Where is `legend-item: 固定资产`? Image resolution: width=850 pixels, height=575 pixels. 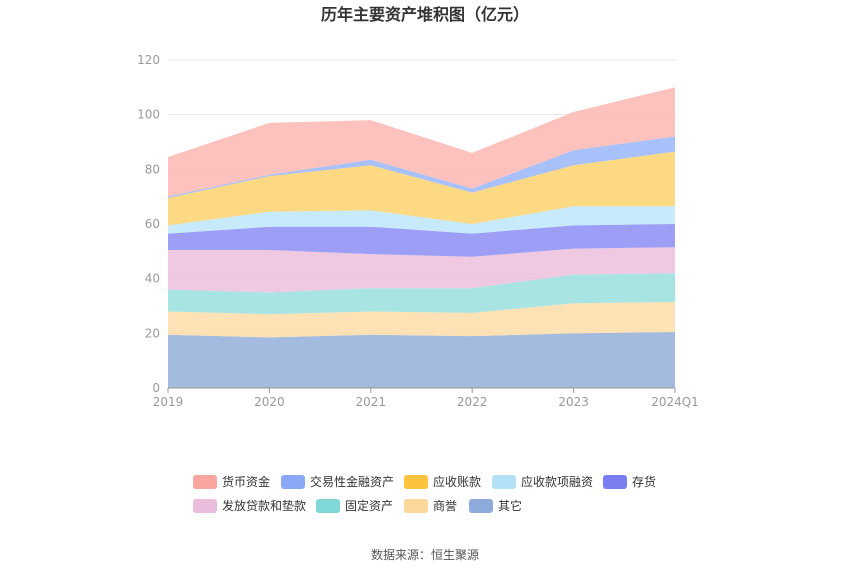
legend-item: 固定资产 is located at coordinates (354, 505).